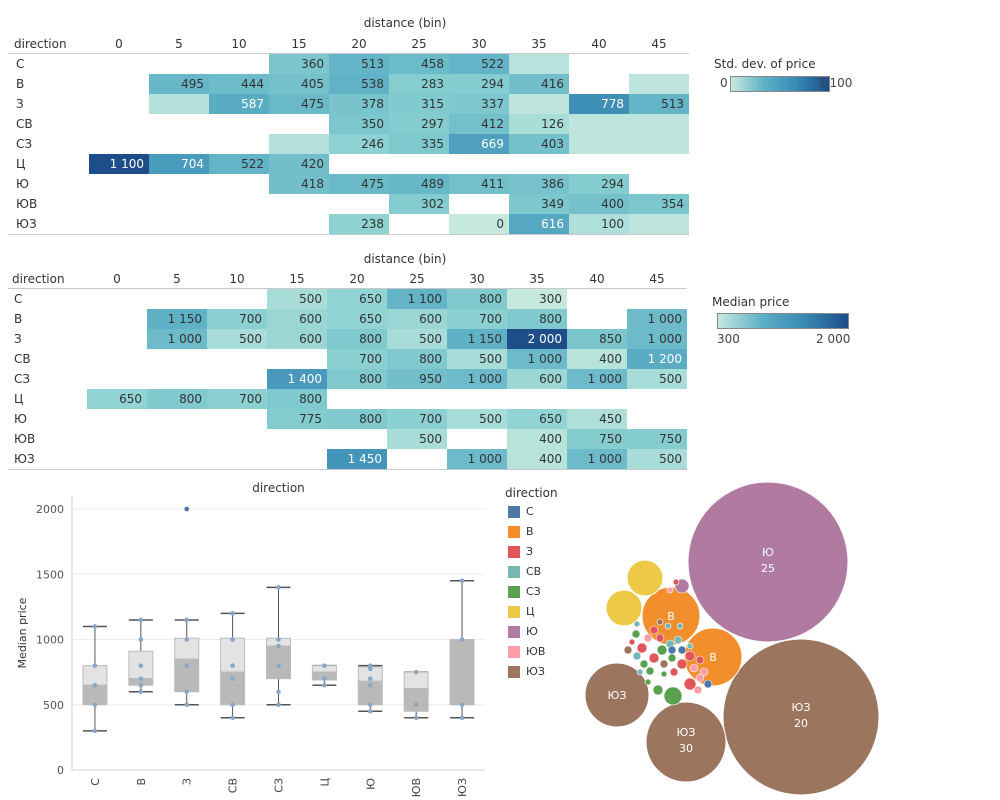  What do you see at coordinates (533, 591) in the screenshot?
I see `legend-label: СЗ` at bounding box center [533, 591].